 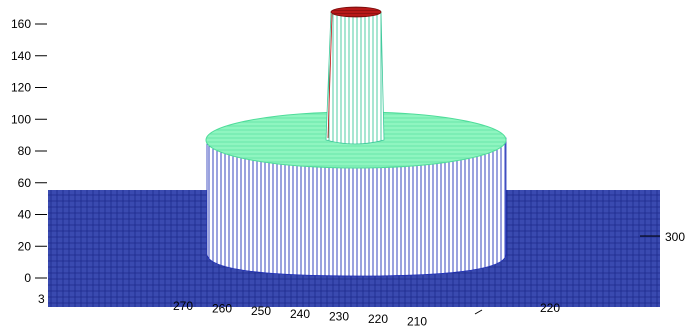 What do you see at coordinates (378, 319) in the screenshot?
I see `x-tick-label-220: 220` at bounding box center [378, 319].